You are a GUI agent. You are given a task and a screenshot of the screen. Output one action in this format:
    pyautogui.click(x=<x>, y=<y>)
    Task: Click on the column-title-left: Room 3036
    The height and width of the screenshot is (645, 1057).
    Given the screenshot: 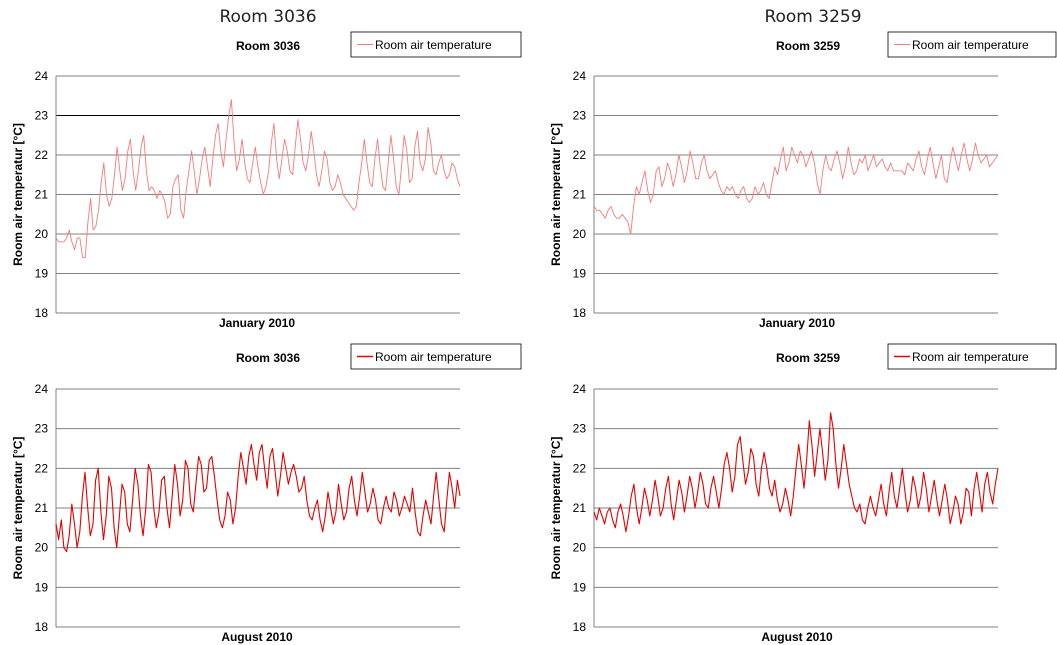 What is the action you would take?
    pyautogui.click(x=267, y=17)
    